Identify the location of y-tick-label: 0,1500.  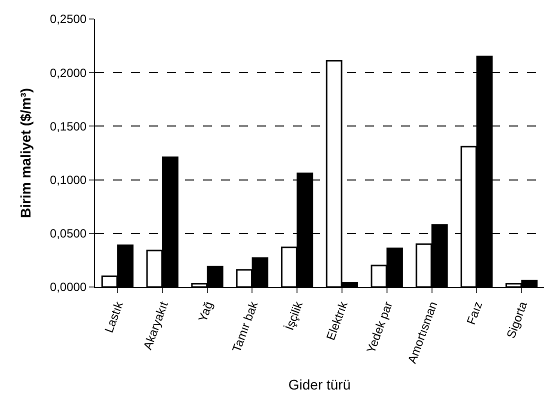
(68, 126).